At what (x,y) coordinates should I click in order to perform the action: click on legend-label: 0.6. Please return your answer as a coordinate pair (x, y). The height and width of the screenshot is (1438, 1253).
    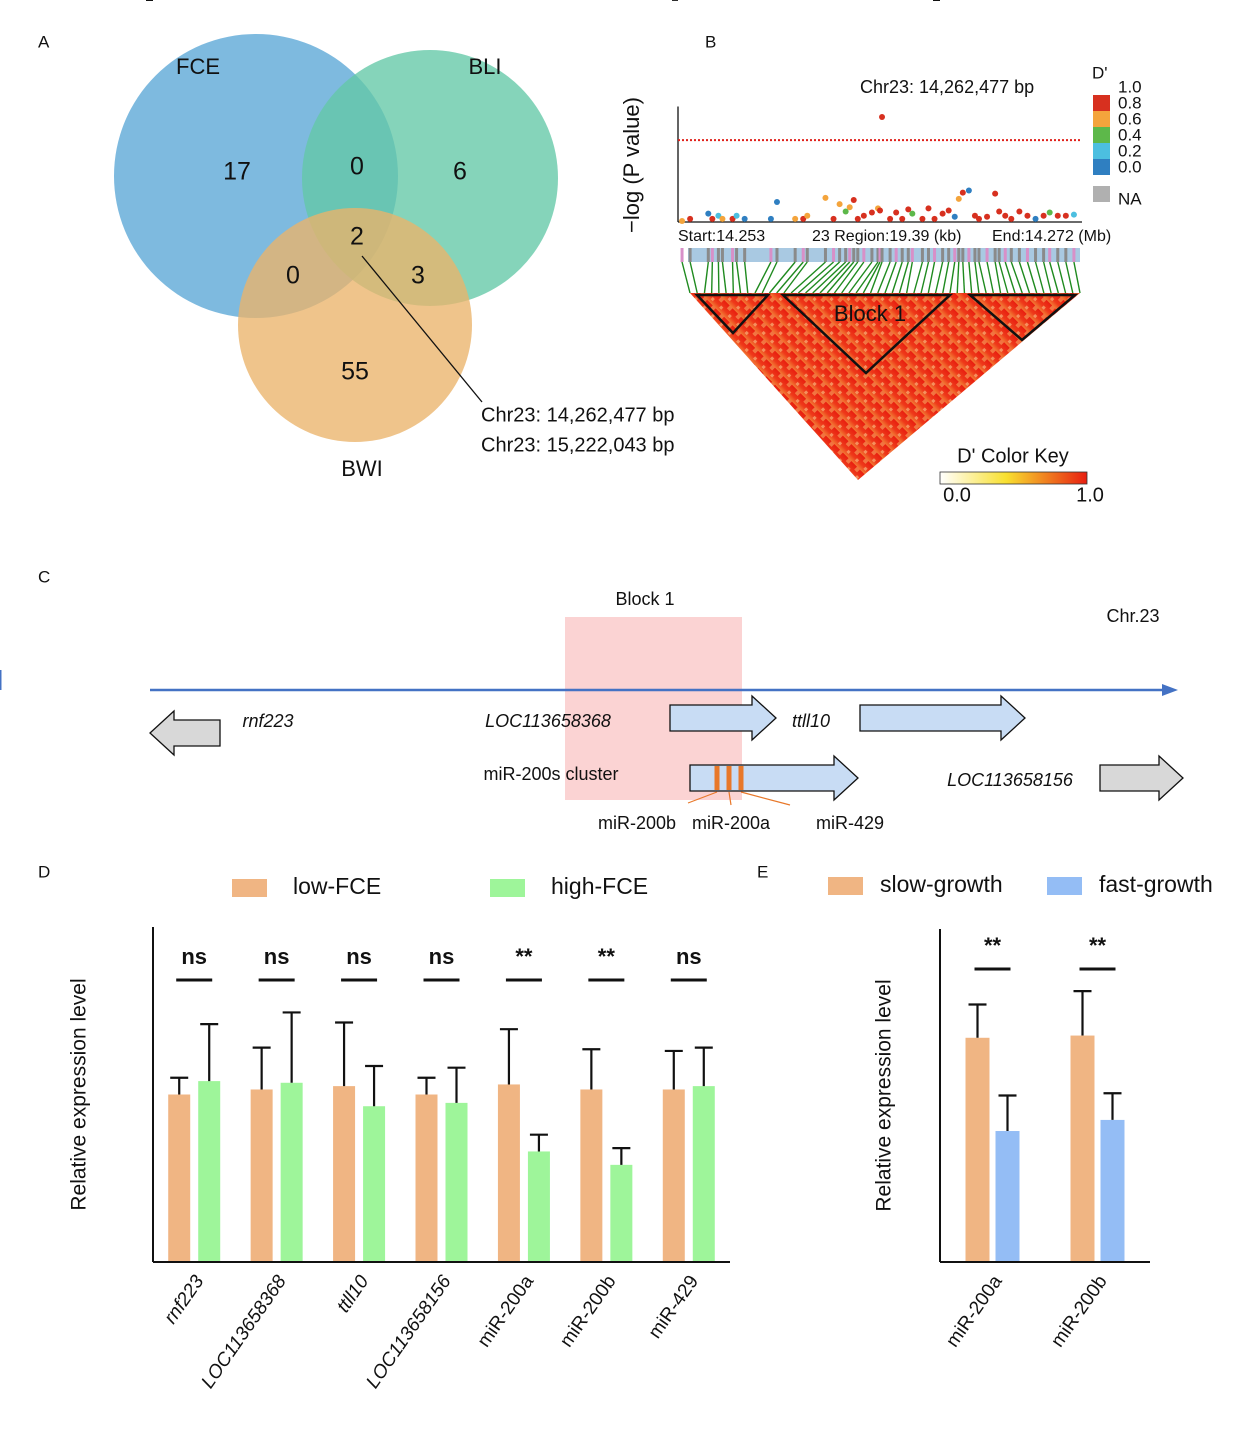
    Looking at the image, I should click on (1130, 118).